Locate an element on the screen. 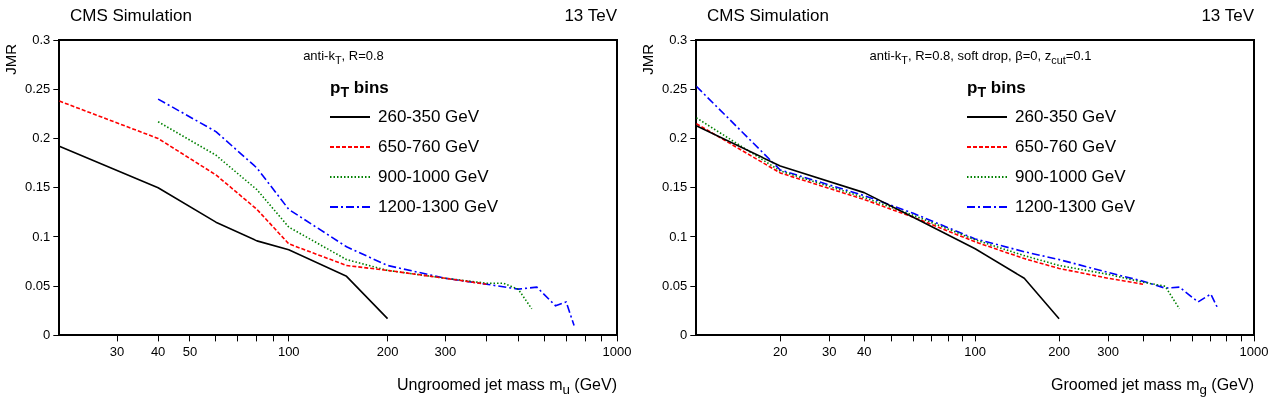  x-tick-label: 50 is located at coordinates (190, 351).